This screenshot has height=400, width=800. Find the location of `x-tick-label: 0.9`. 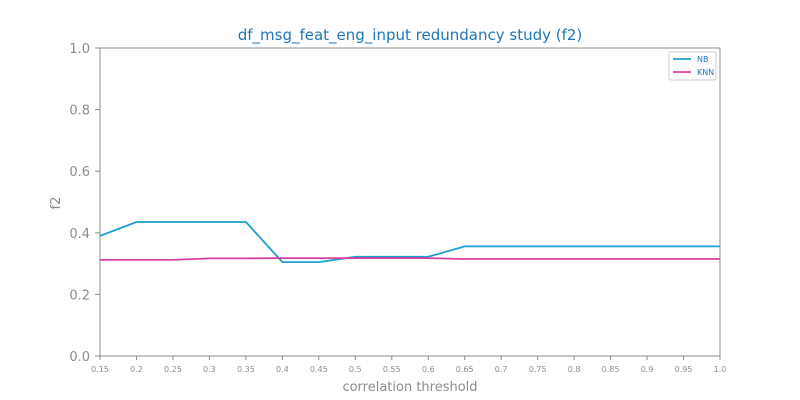

x-tick-label: 0.9 is located at coordinates (647, 369).